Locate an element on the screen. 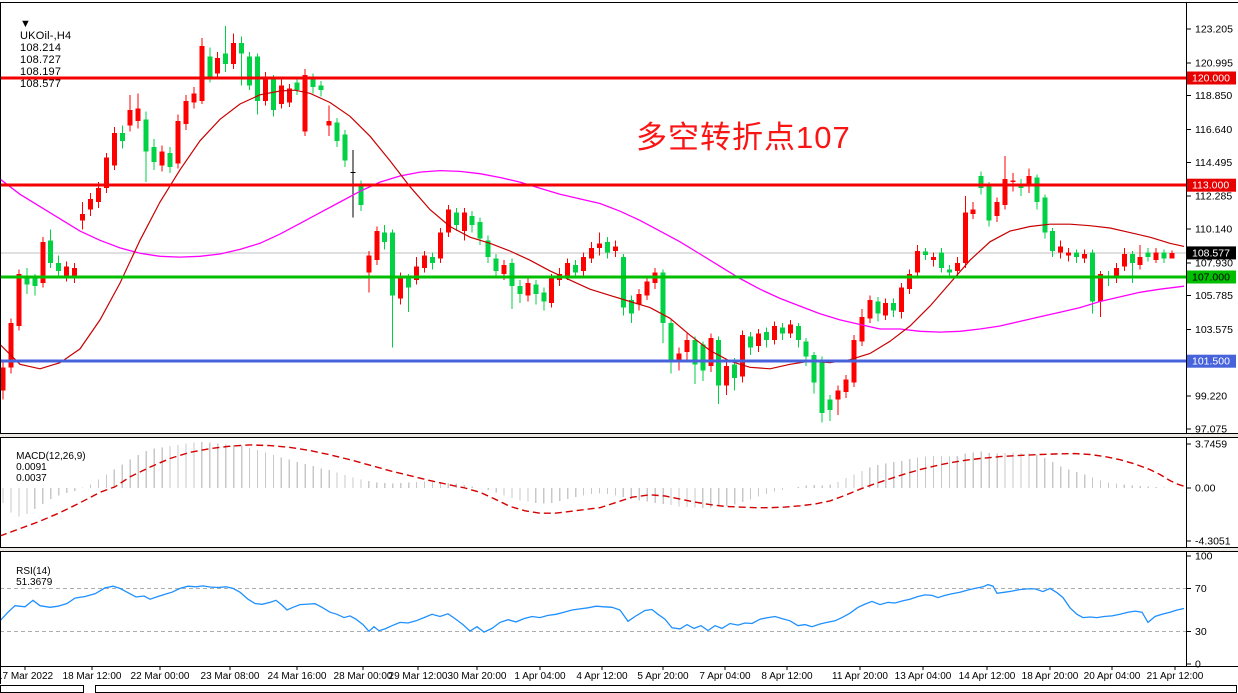 The image size is (1238, 693). svg-text: 101.500 is located at coordinates (1211, 362).